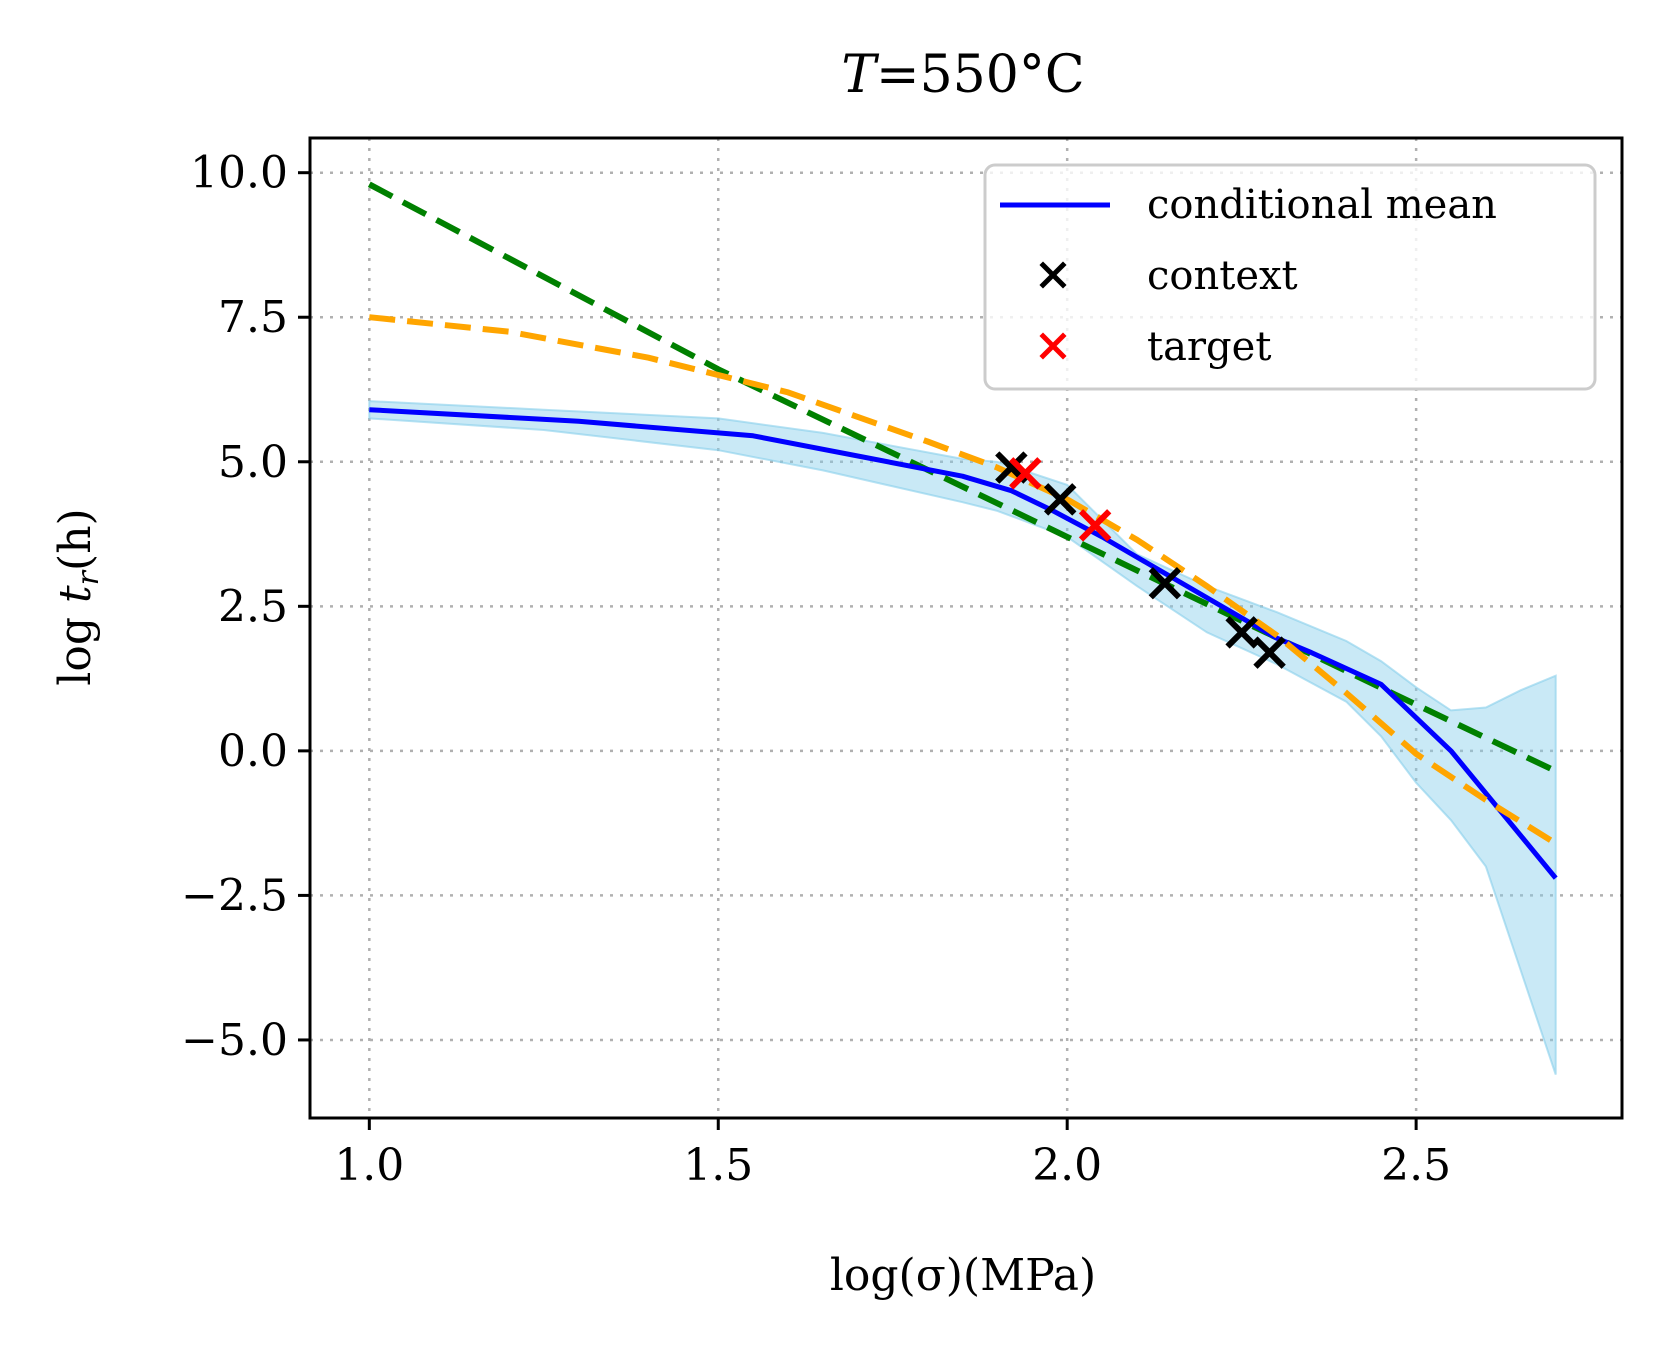 Image resolution: width=1660 pixels, height=1347 pixels. What do you see at coordinates (253, 606) in the screenshot?
I see `y-tick-label-3: 2.5` at bounding box center [253, 606].